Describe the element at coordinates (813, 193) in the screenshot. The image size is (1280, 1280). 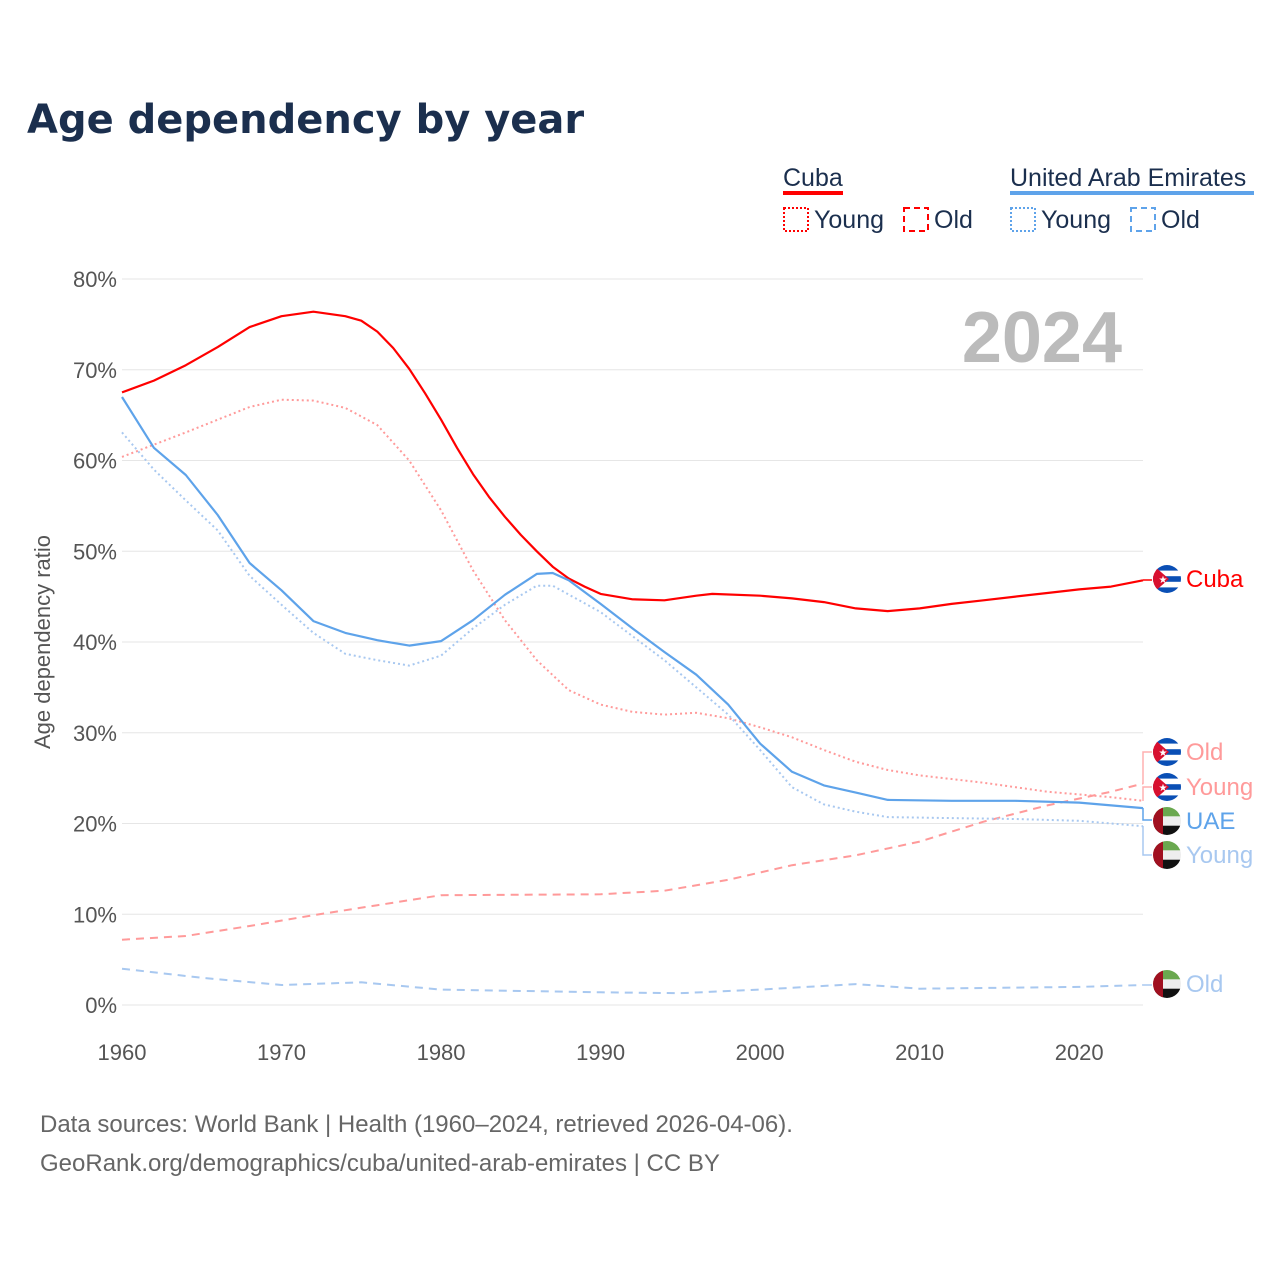
I see `legend-swatch-cuba` at that location.